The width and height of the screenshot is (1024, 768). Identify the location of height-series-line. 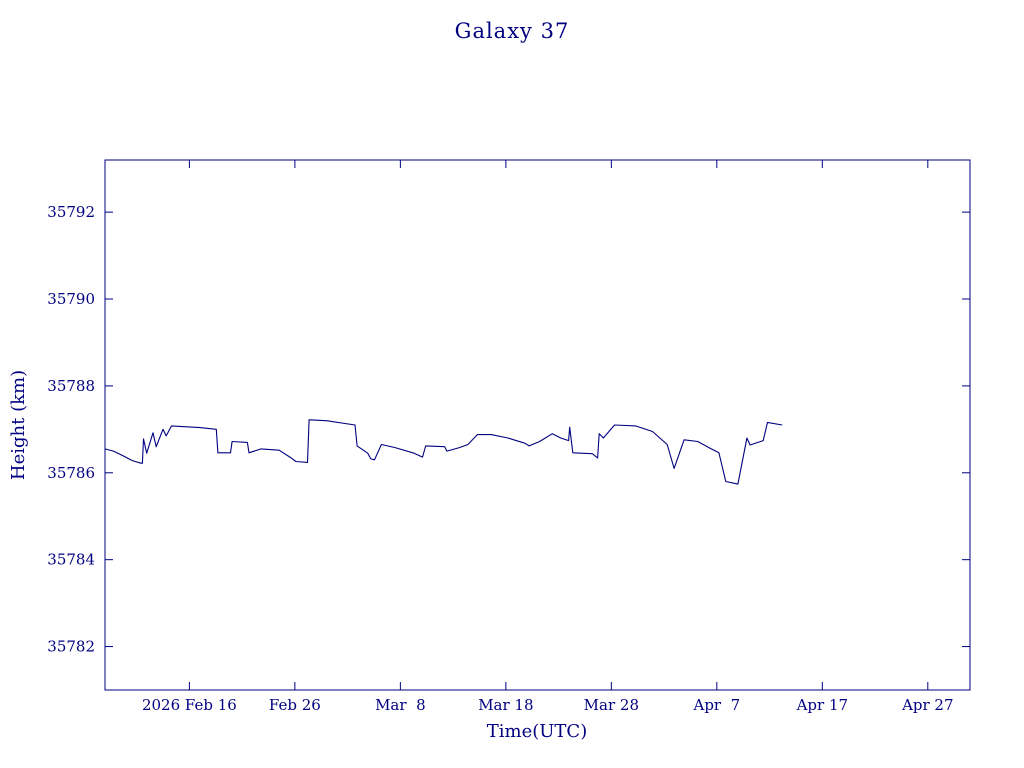
(443, 452).